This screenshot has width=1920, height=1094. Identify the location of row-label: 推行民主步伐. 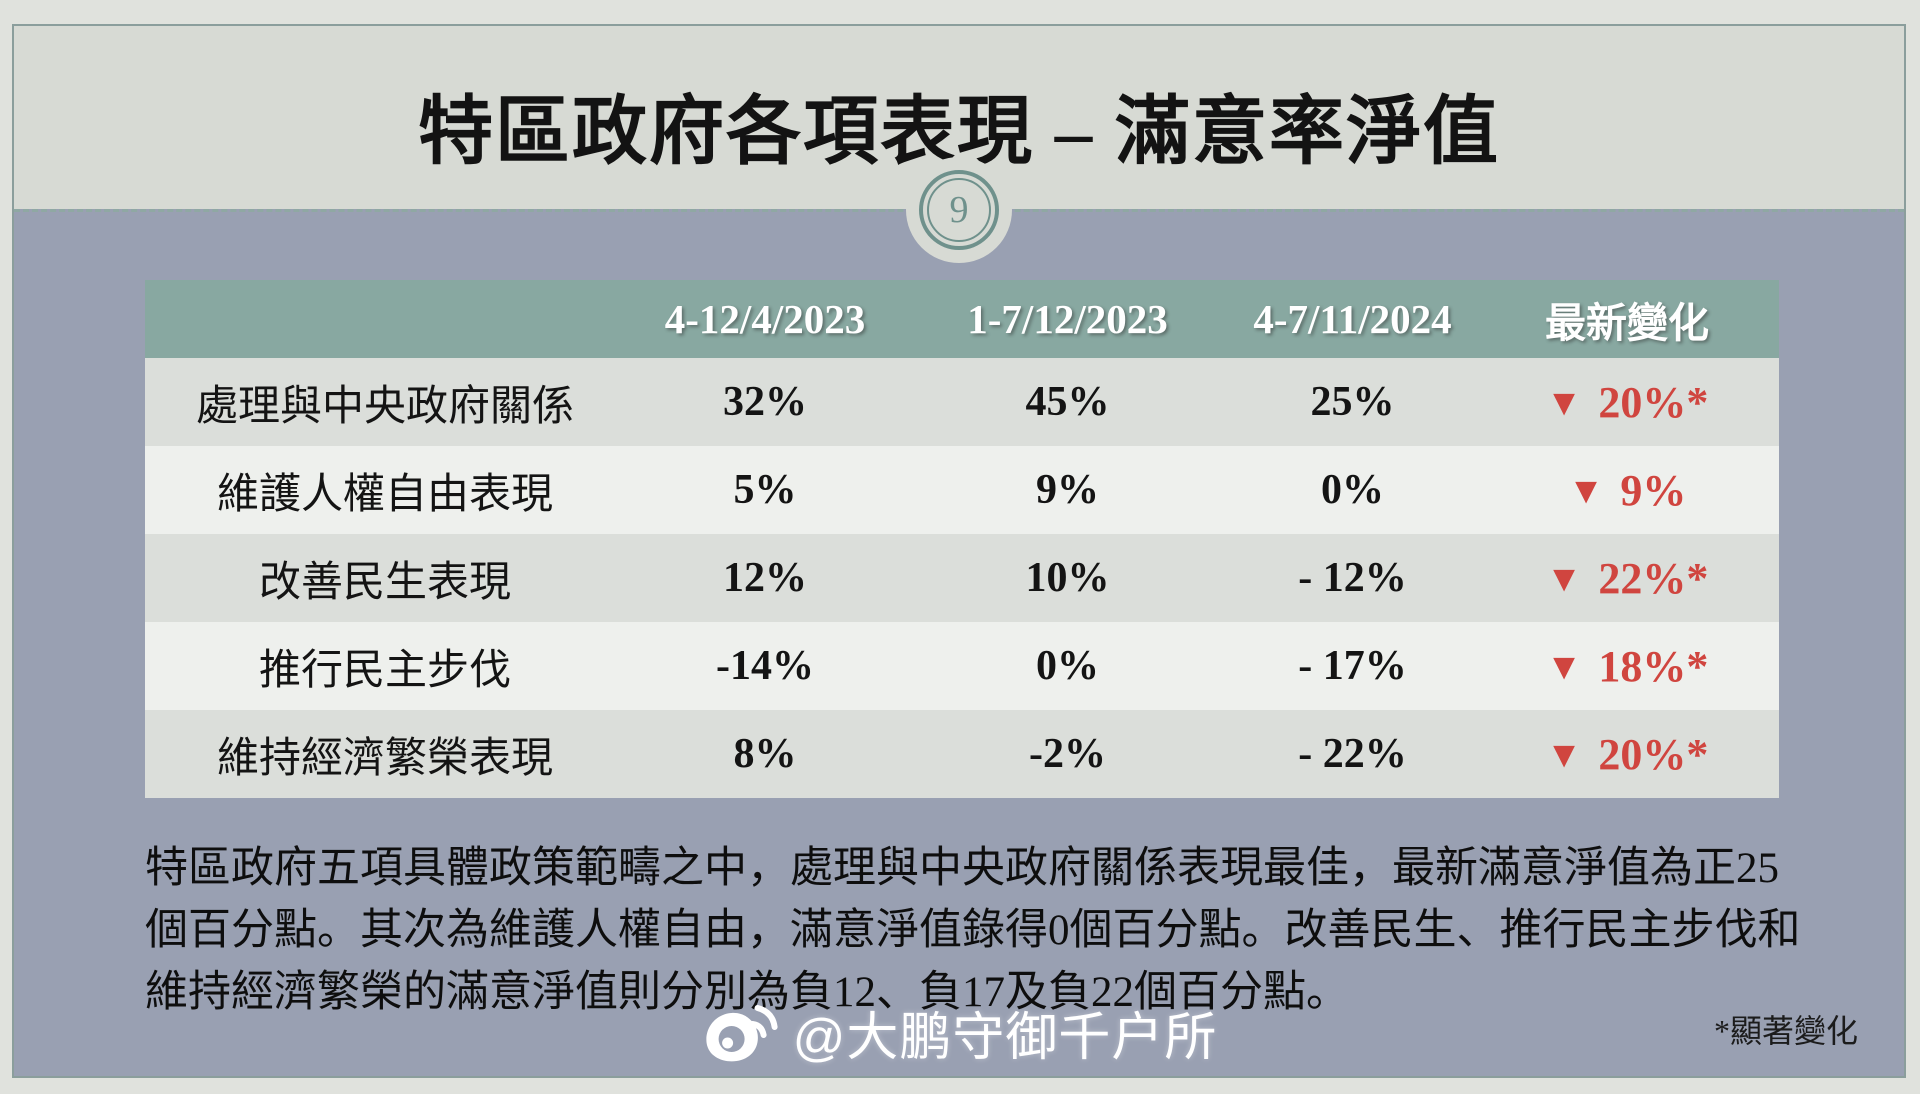
(384, 670).